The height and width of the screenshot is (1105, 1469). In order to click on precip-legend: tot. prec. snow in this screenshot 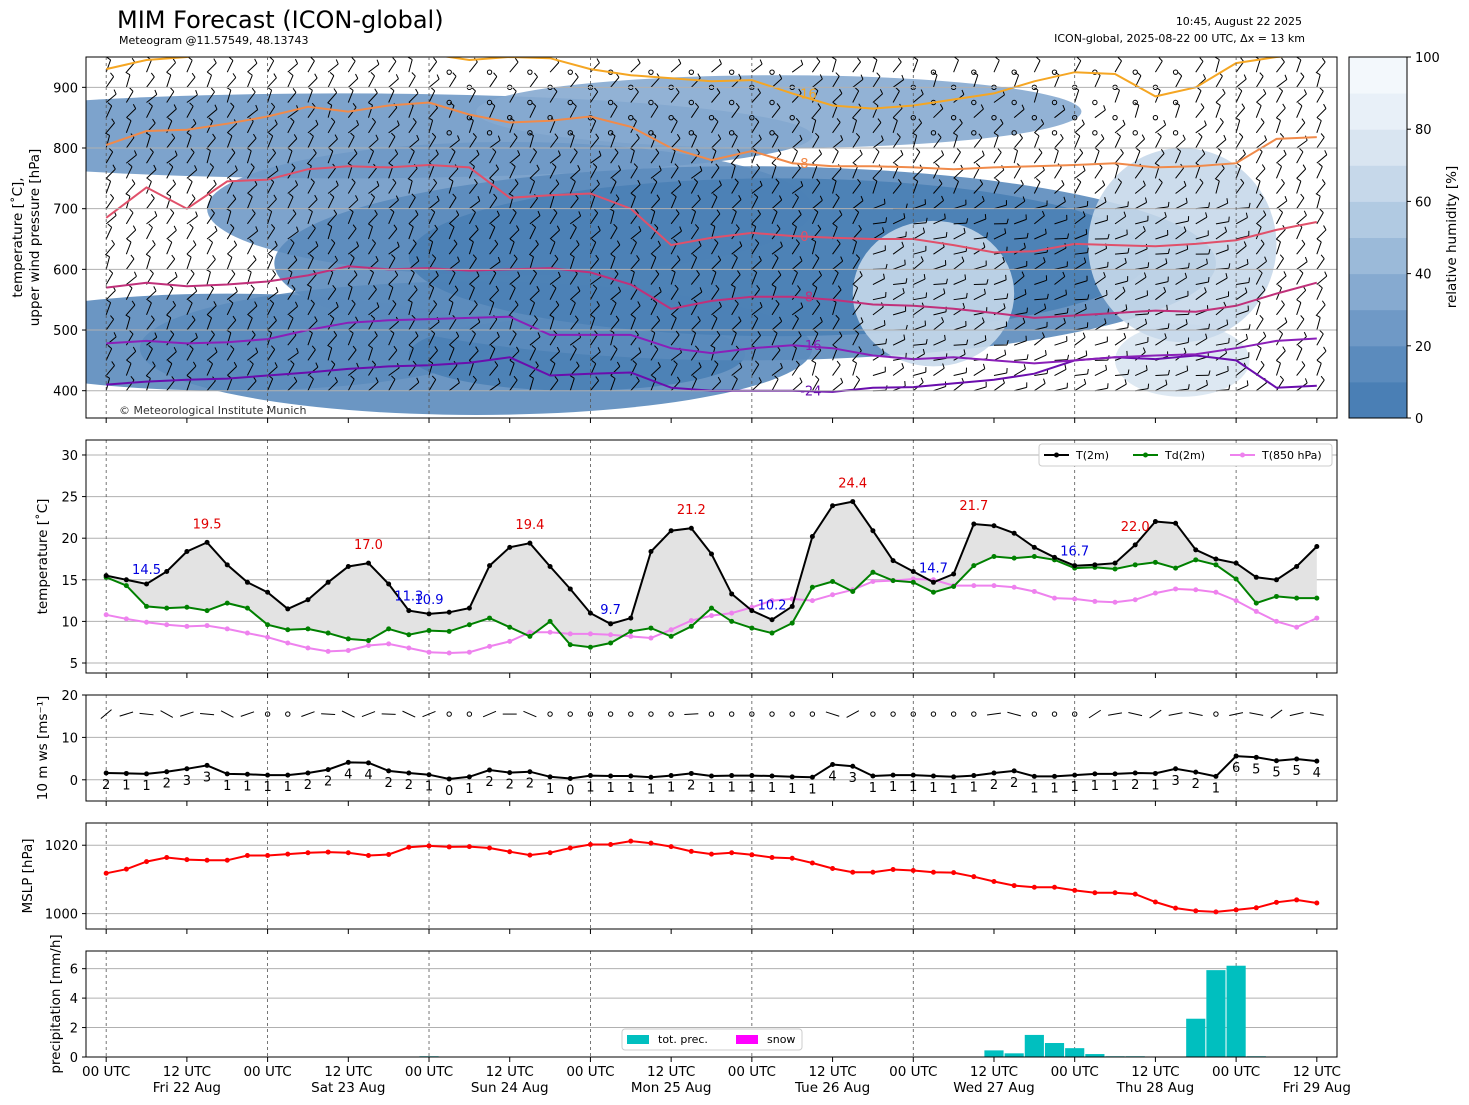, I will do `click(712, 1039)`.